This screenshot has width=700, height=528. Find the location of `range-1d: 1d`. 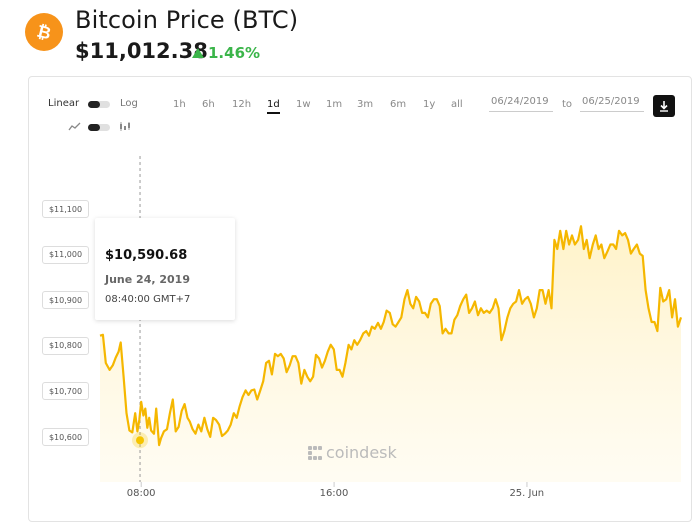

range-1d: 1d is located at coordinates (273, 106).